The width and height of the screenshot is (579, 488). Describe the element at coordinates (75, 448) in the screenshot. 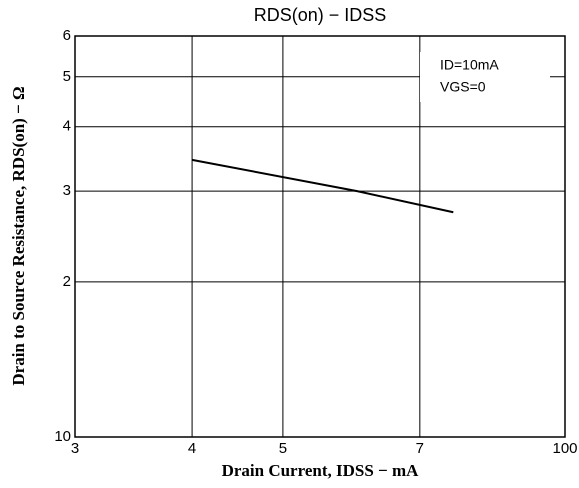

I see `x-tick-label: 3` at that location.